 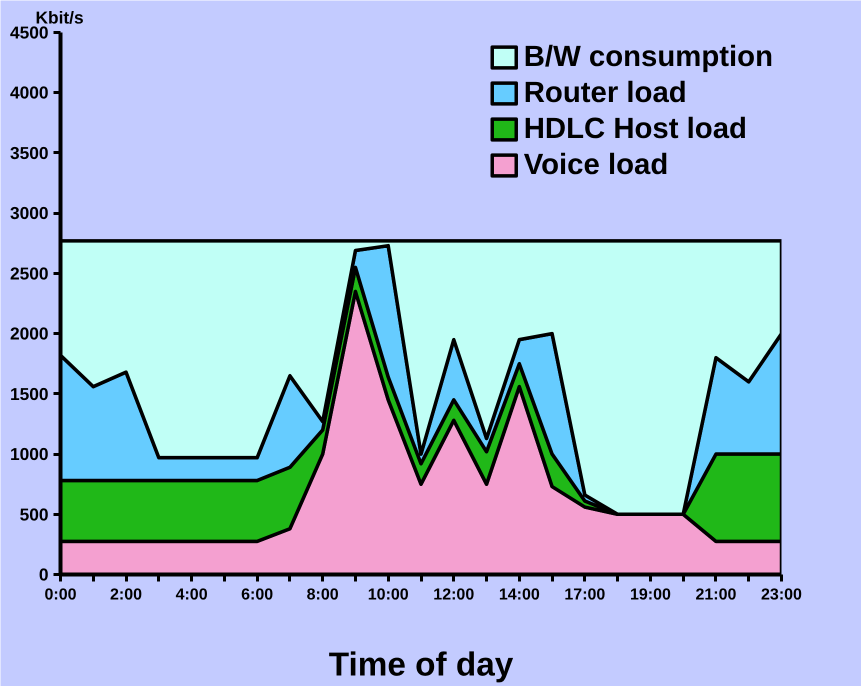 I want to click on x-tick-label: 12:00, so click(x=453, y=595).